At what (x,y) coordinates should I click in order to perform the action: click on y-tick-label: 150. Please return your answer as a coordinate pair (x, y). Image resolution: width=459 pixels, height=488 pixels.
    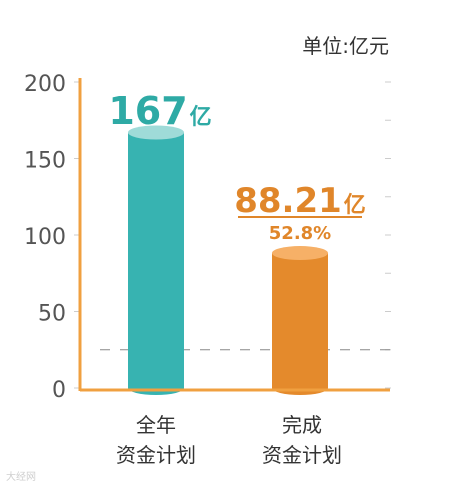
    Looking at the image, I should click on (45, 161).